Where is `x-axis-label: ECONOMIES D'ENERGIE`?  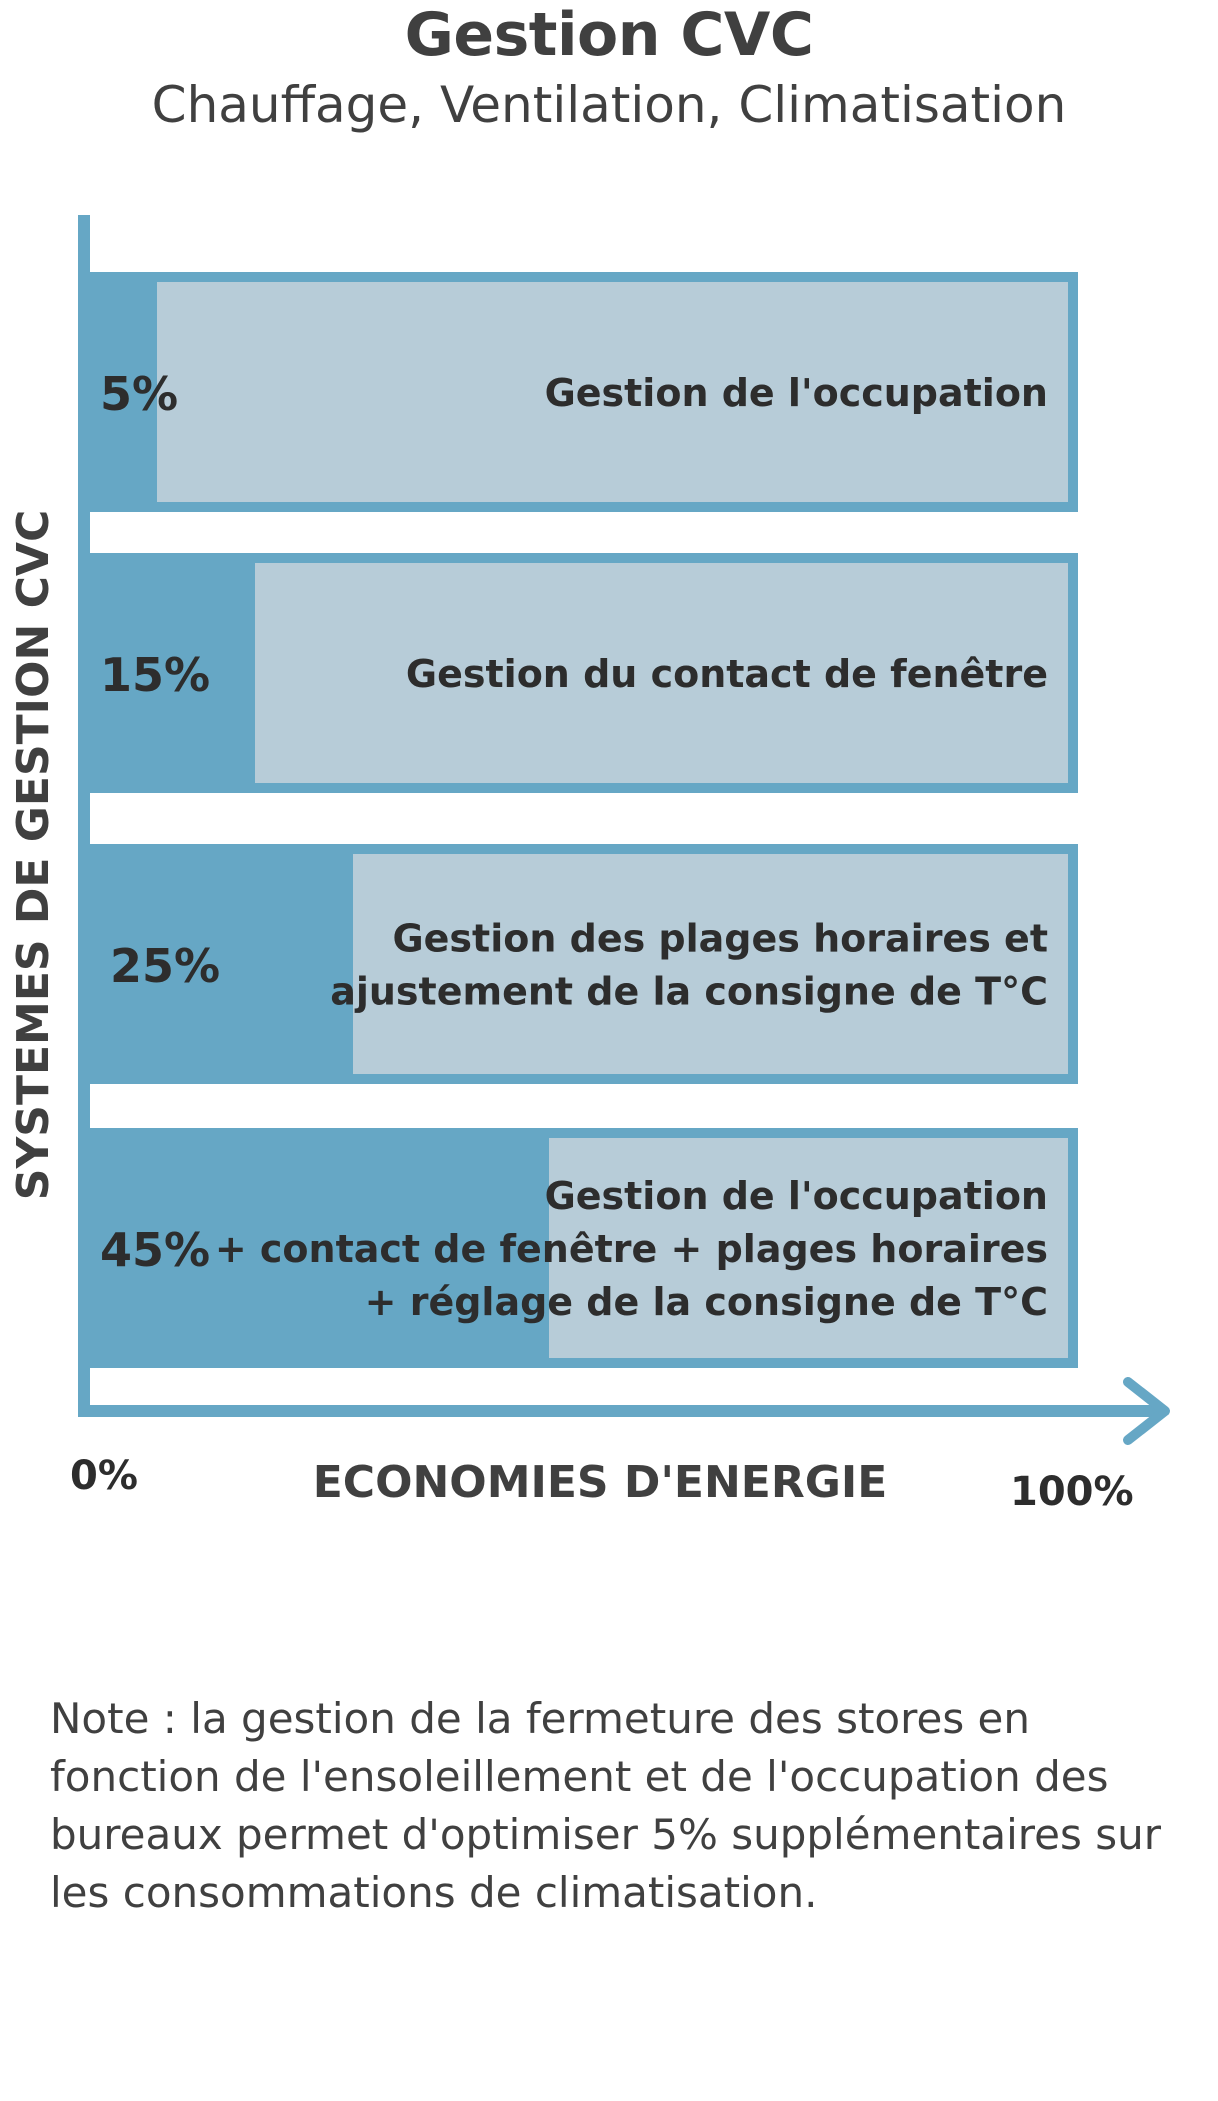 x-axis-label: ECONOMIES D'ENERGIE is located at coordinates (600, 1482).